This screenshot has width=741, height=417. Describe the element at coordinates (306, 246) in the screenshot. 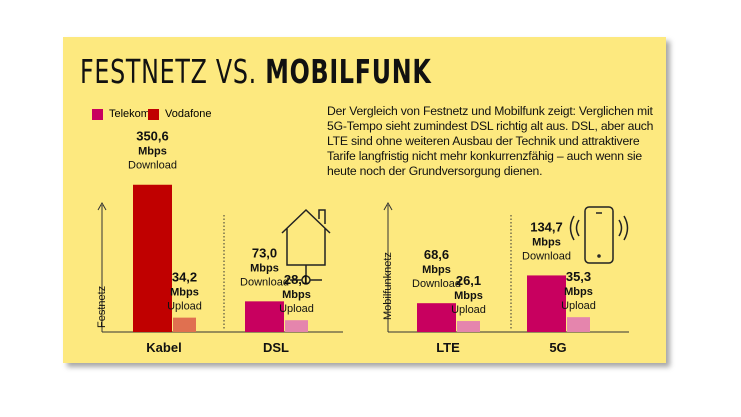

I see `house-network-icon` at that location.